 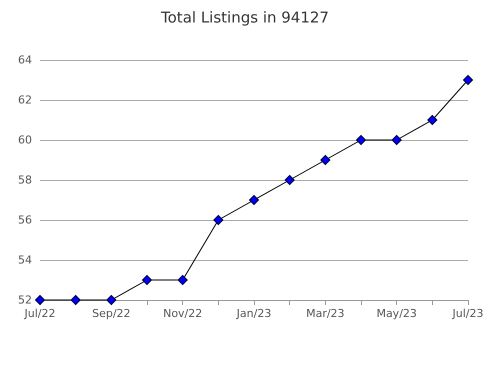 I want to click on x-tick-label: Jan/23, so click(x=254, y=313).